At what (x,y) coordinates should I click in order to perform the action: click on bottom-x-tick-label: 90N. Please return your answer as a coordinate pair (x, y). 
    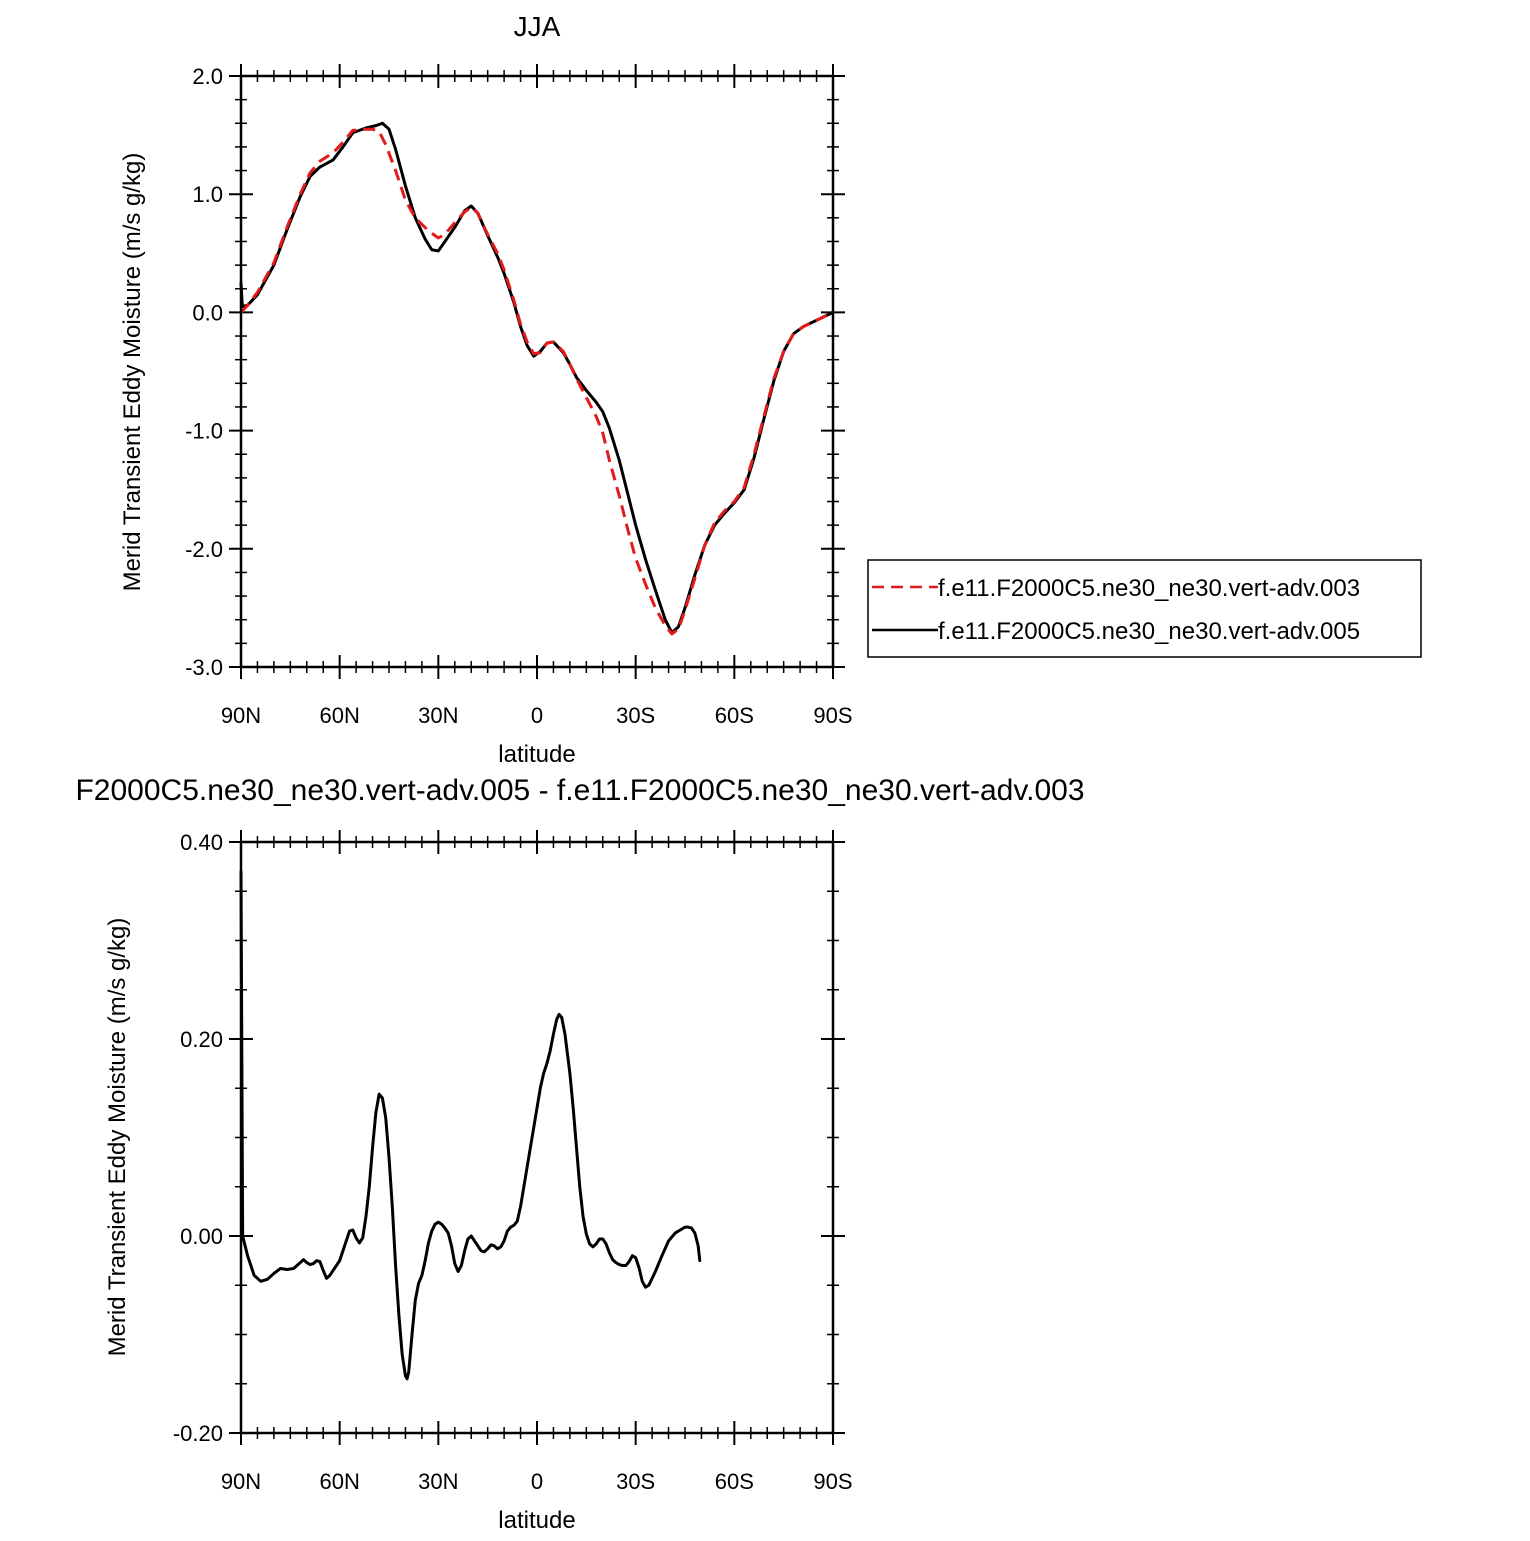
    Looking at the image, I should click on (241, 1481).